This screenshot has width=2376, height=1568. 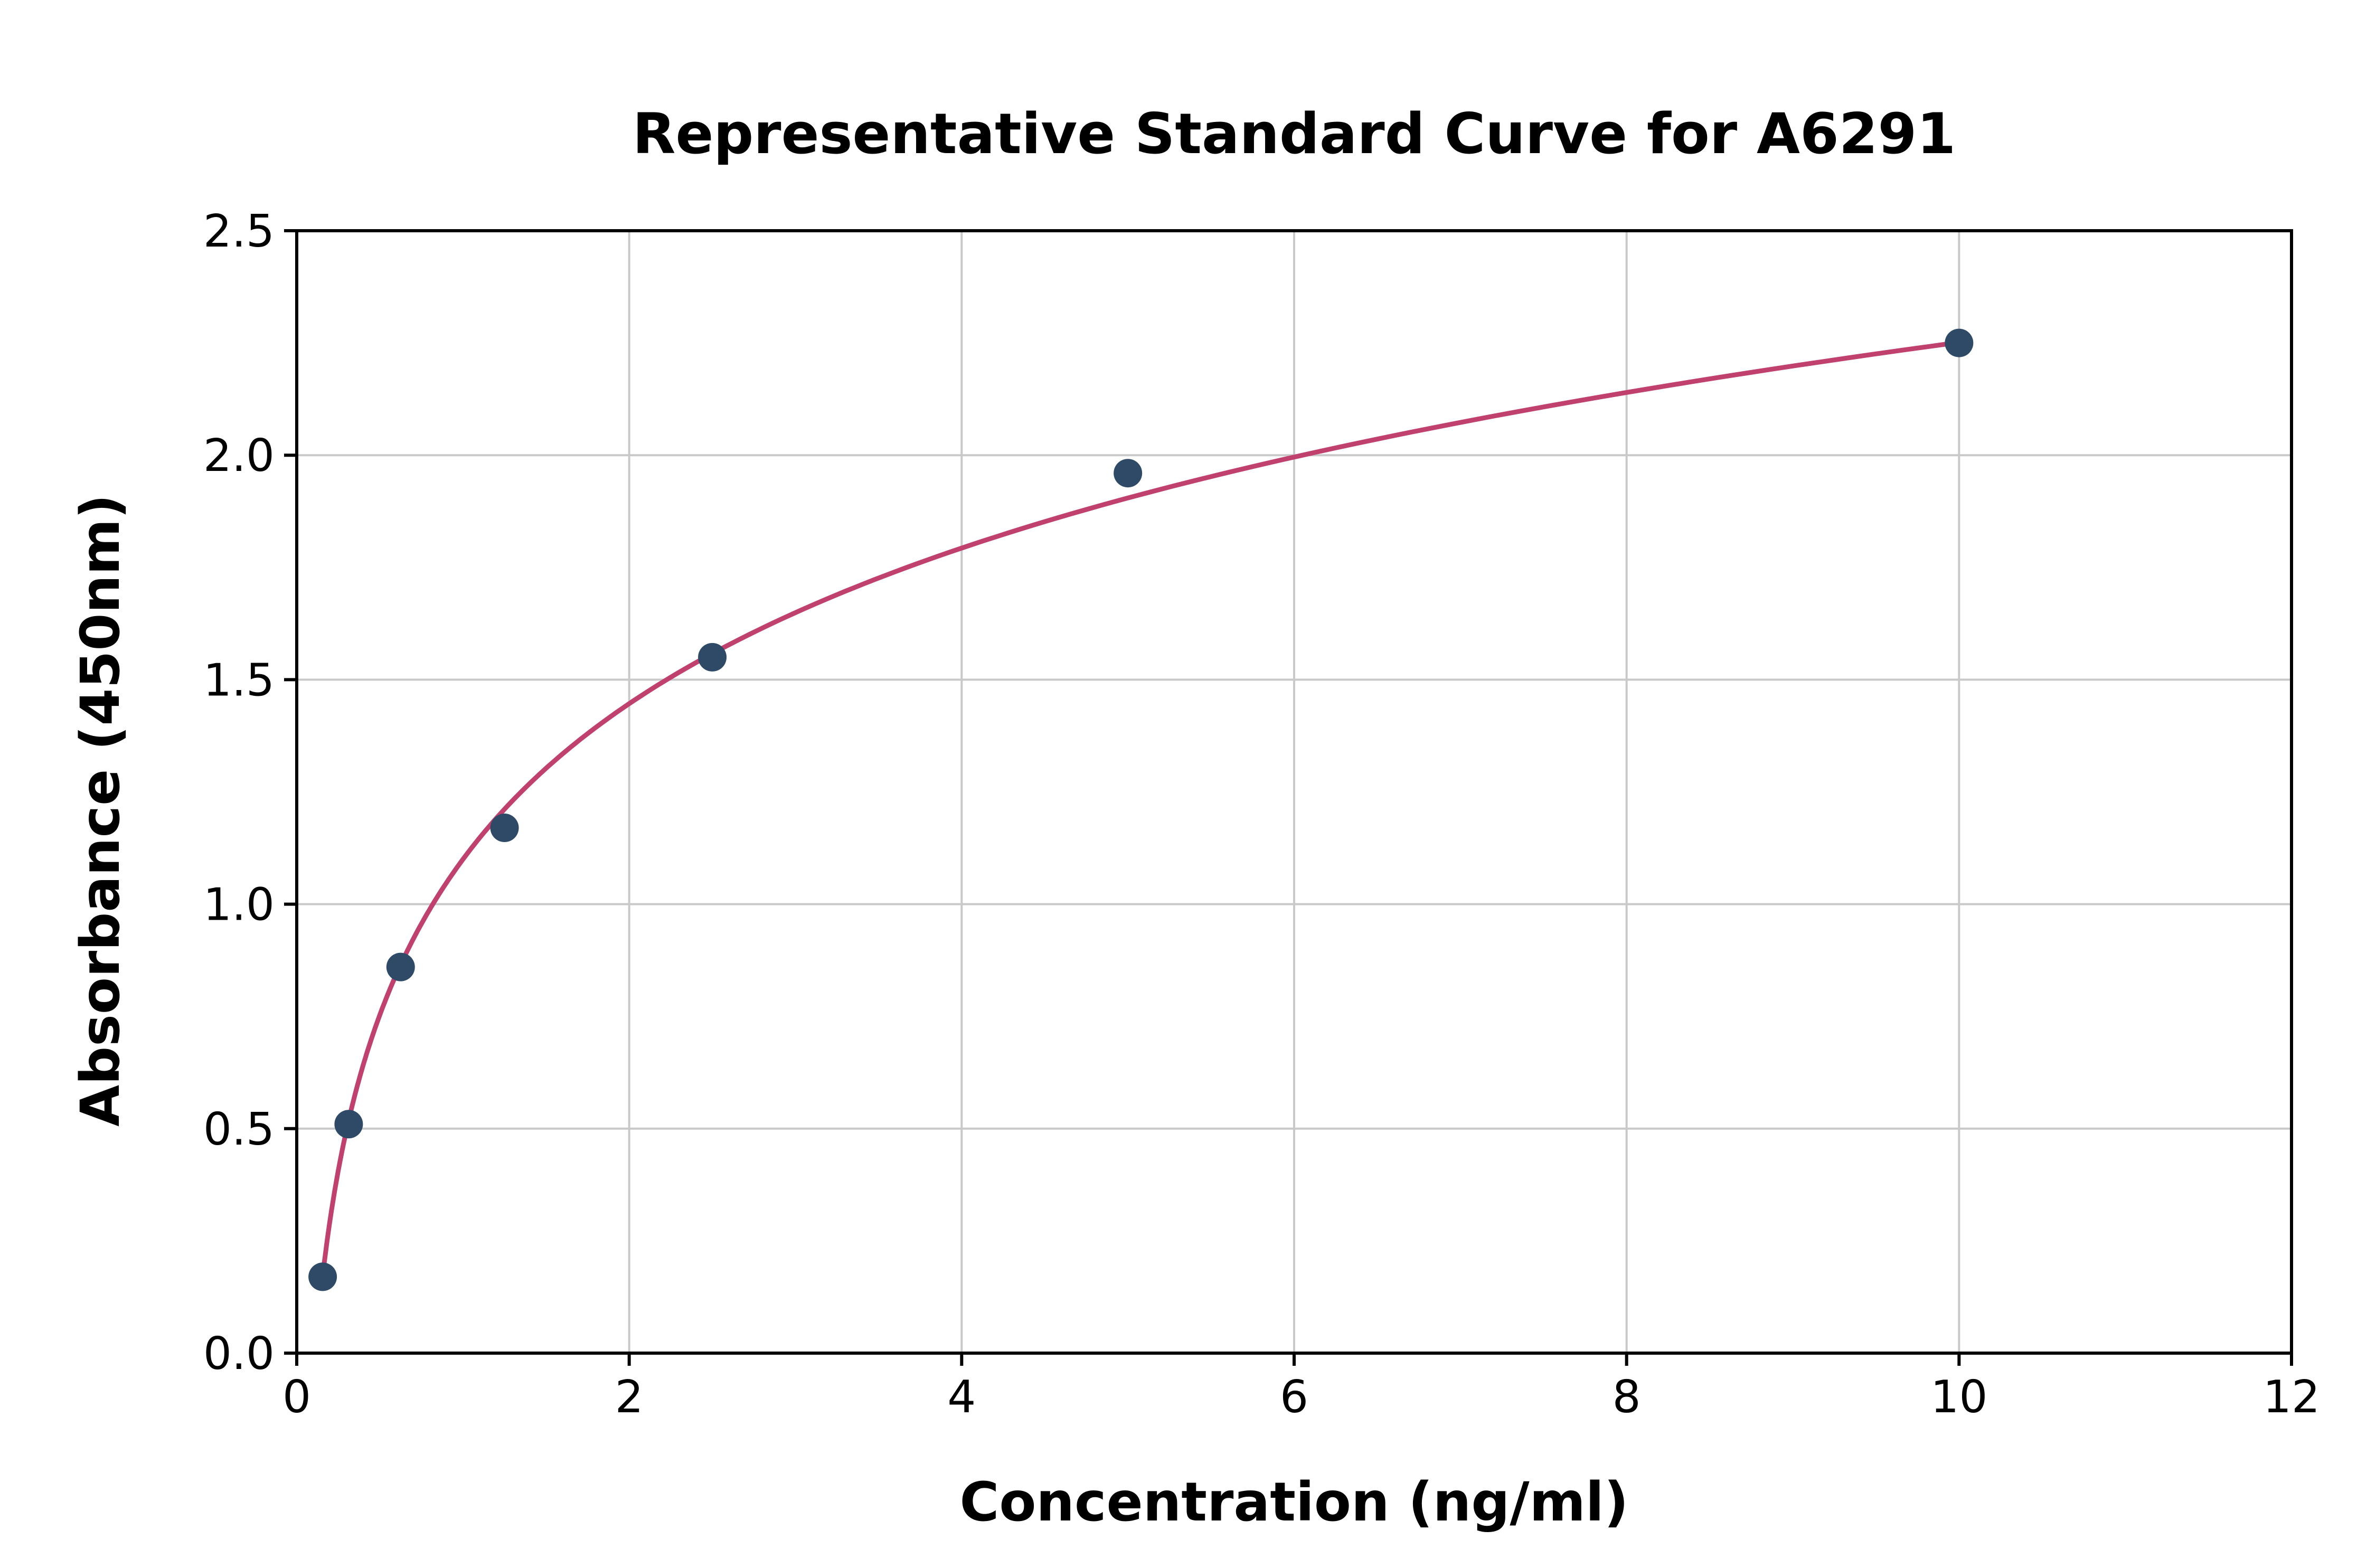 I want to click on y-tick-label: 0.5, so click(x=239, y=1129).